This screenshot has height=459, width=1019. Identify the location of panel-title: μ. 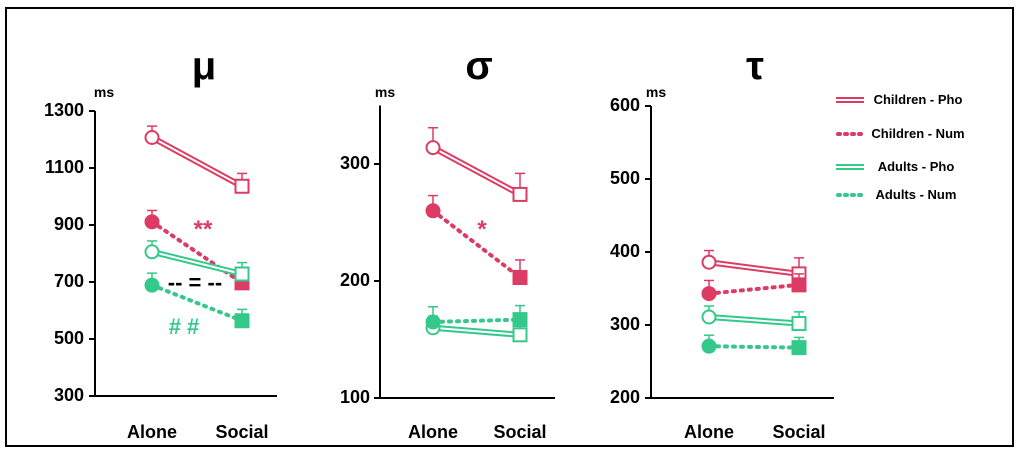
(204, 66).